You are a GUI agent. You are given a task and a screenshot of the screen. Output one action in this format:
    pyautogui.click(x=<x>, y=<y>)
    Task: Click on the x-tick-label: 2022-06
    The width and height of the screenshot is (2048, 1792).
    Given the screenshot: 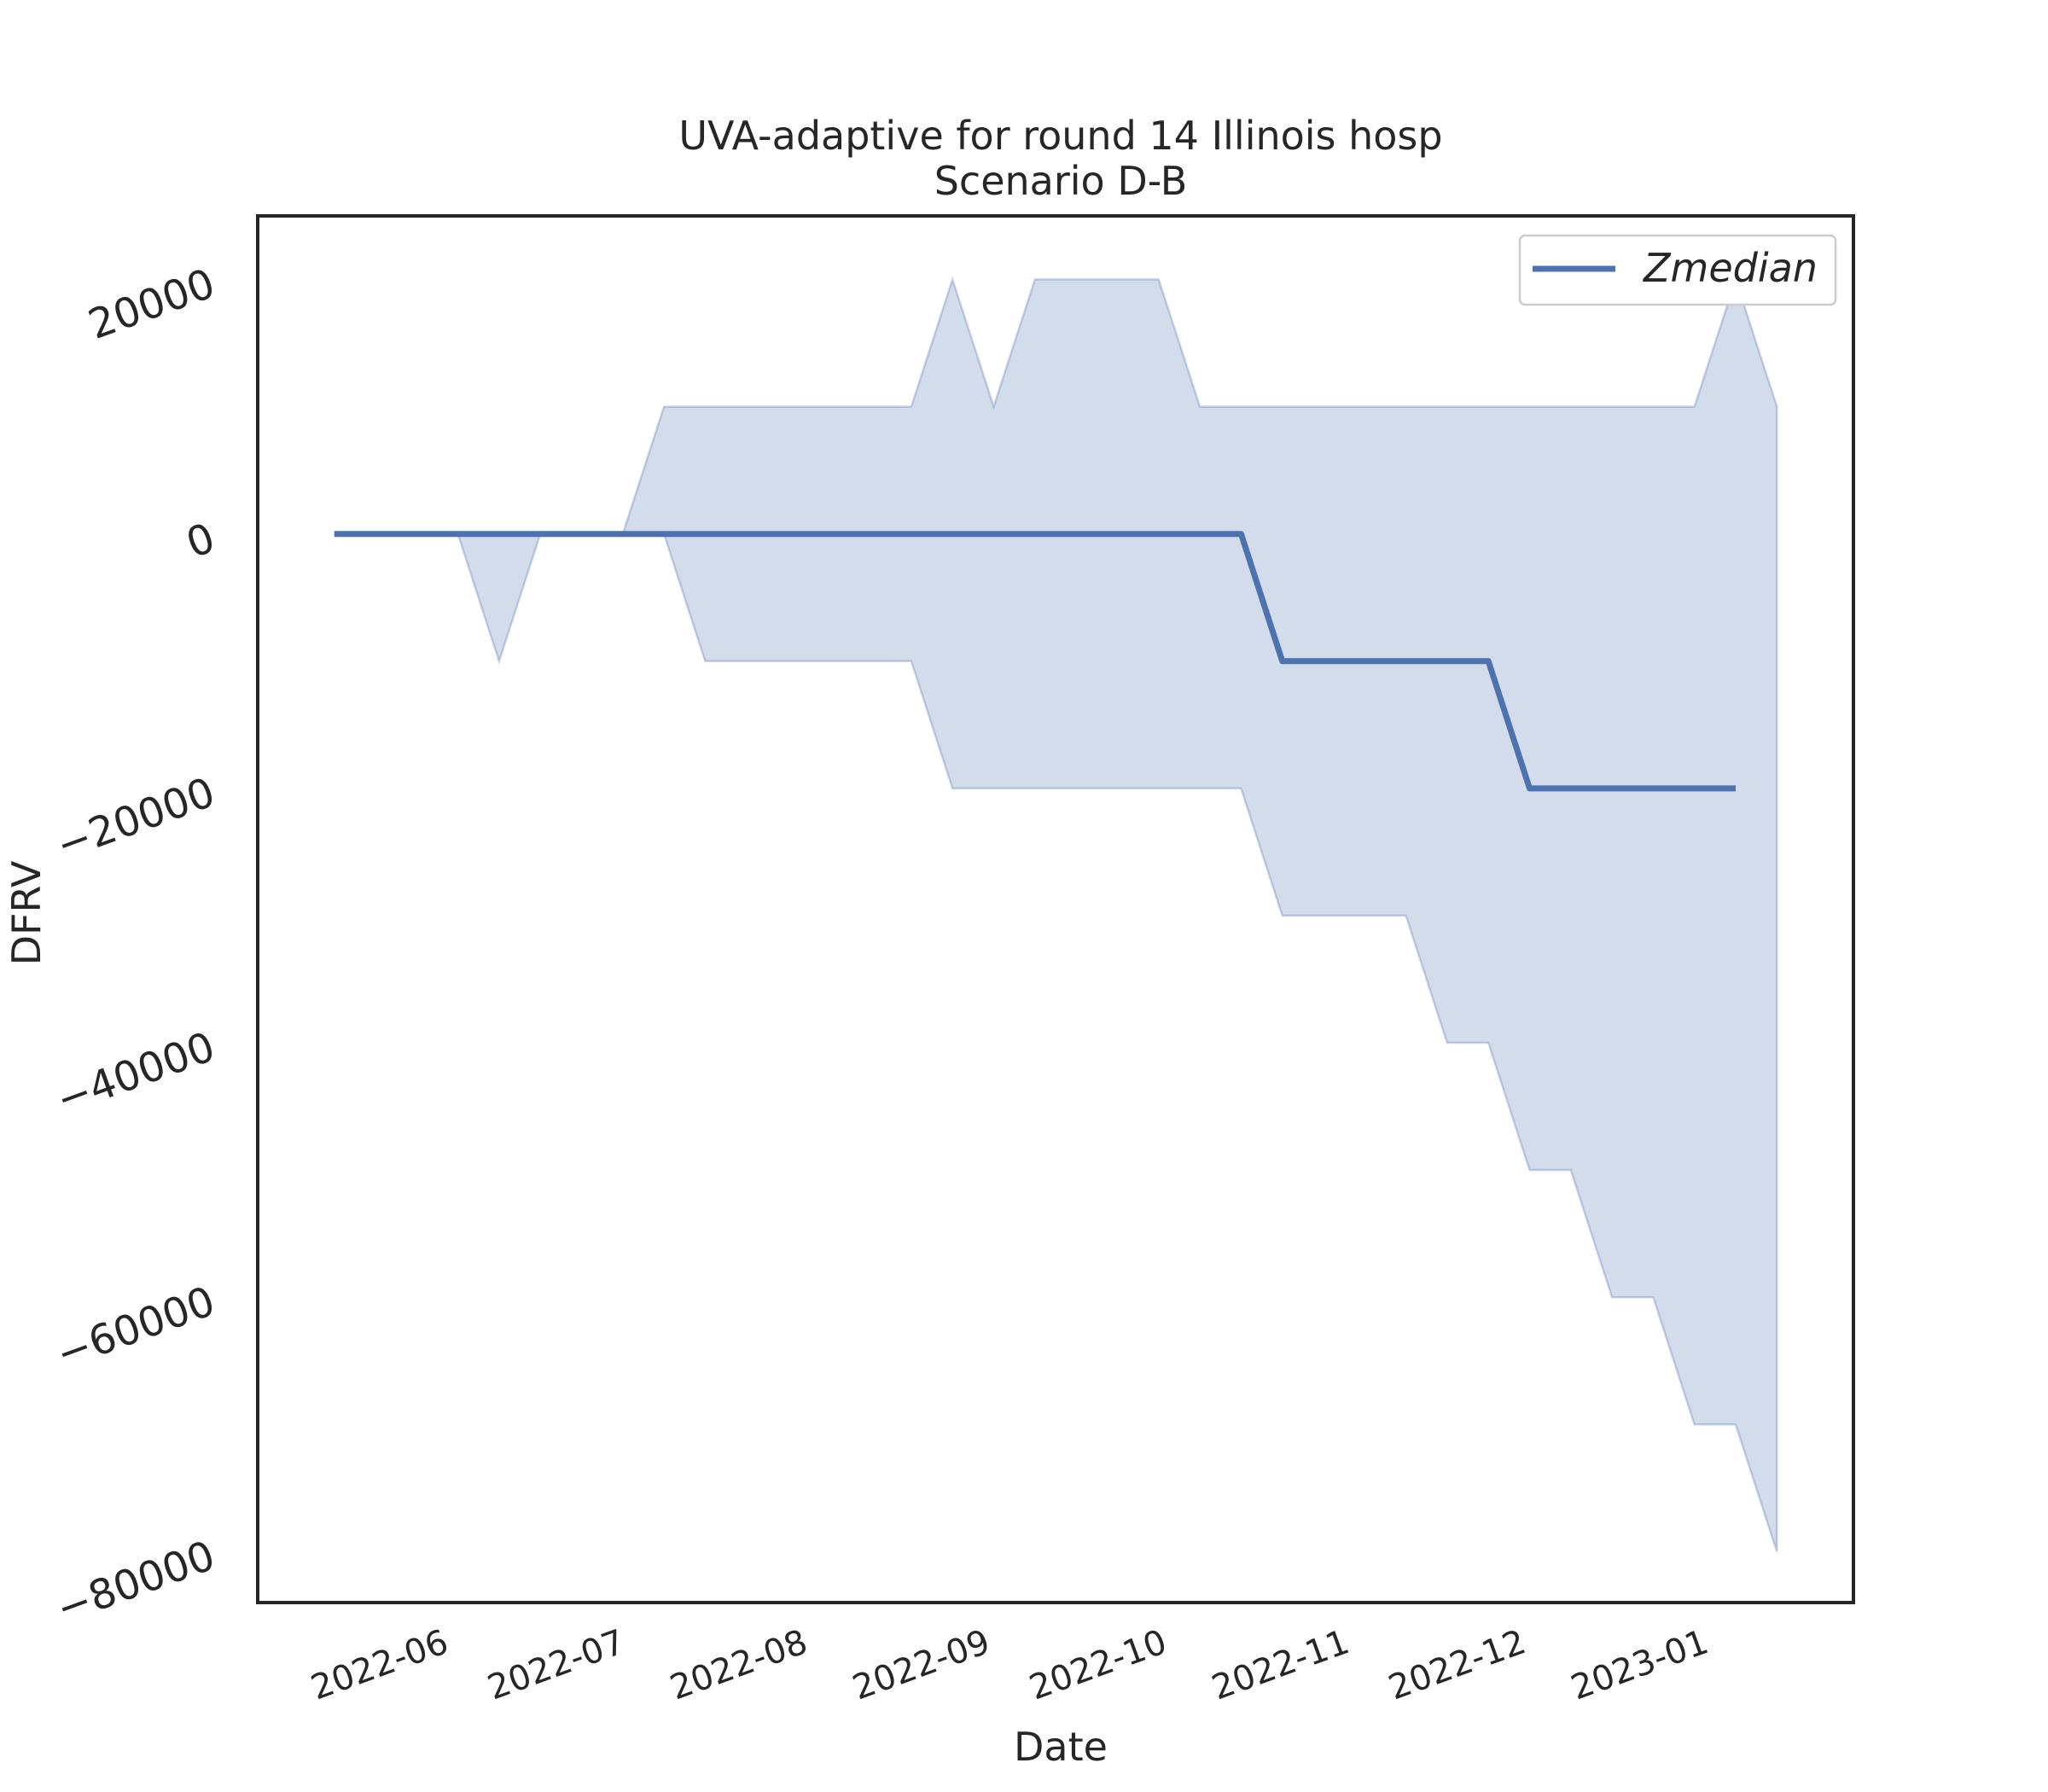 What is the action you would take?
    pyautogui.click(x=380, y=1665)
    